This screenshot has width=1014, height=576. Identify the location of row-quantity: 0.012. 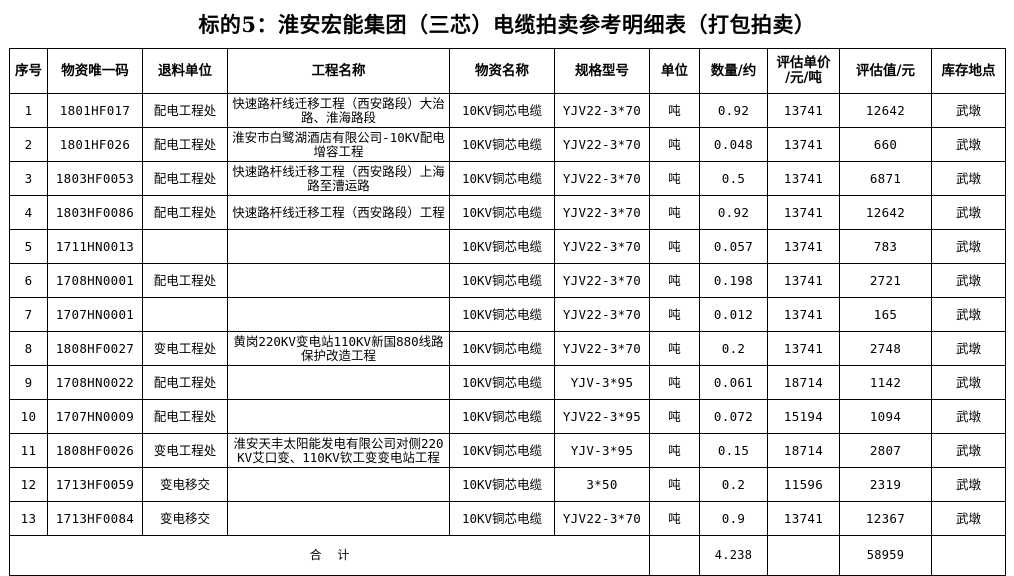
(733, 314).